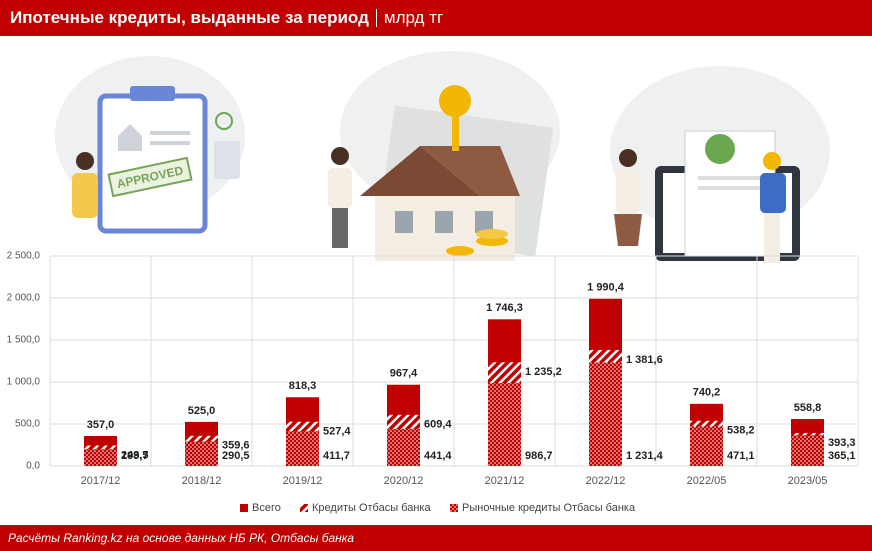 The height and width of the screenshot is (551, 872). I want to click on y-tick-label: 0,0, so click(33, 466).